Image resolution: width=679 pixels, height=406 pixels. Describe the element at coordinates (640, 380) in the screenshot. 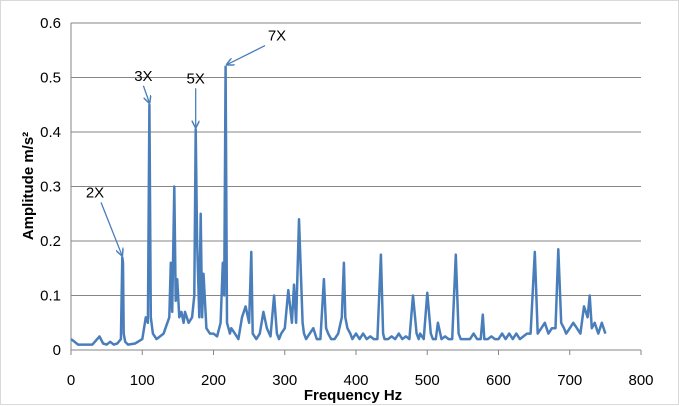

I see `x-tick-label: 800` at that location.